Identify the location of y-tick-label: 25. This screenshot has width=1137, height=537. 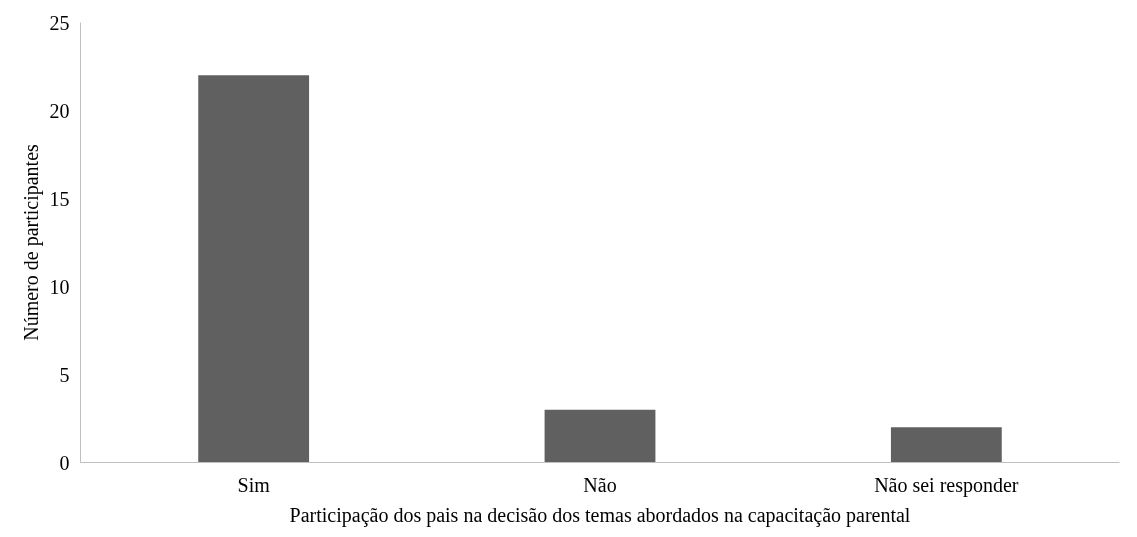
(59, 22).